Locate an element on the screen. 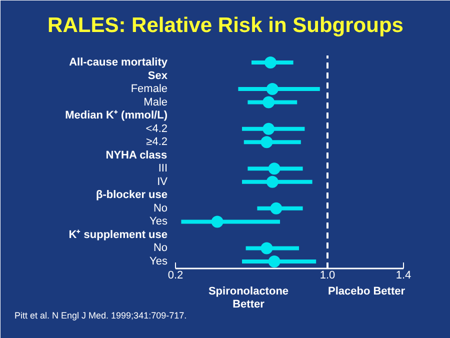 The width and height of the screenshot is (450, 338). x-tick-label: 1.4 is located at coordinates (404, 276).